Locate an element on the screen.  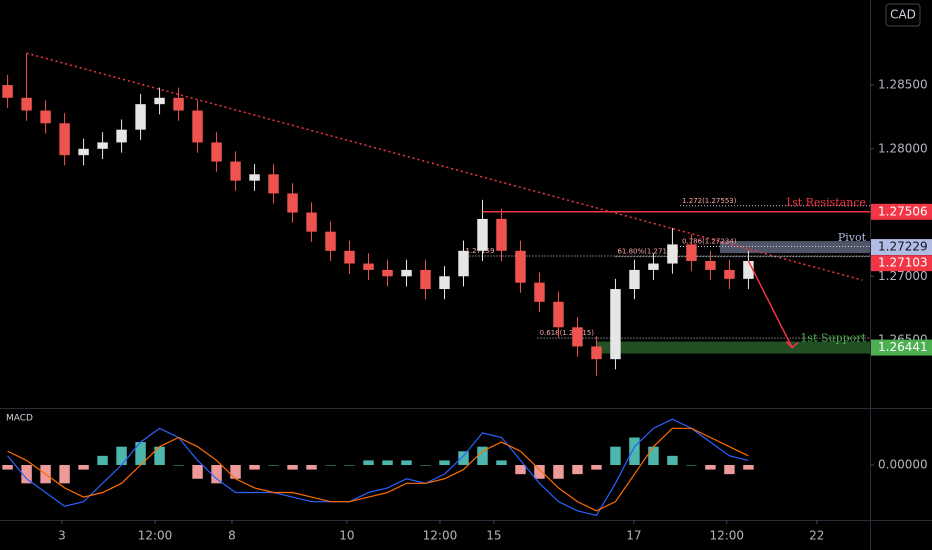
macd-y-tick-label: 0.00000 is located at coordinates (903, 465).